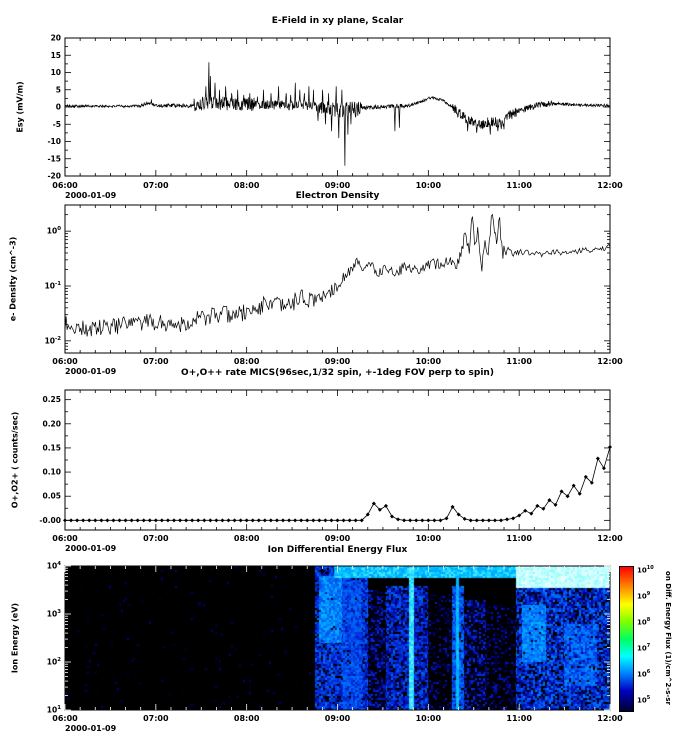  What do you see at coordinates (56, 38) in the screenshot?
I see `svg-text: 20` at bounding box center [56, 38].